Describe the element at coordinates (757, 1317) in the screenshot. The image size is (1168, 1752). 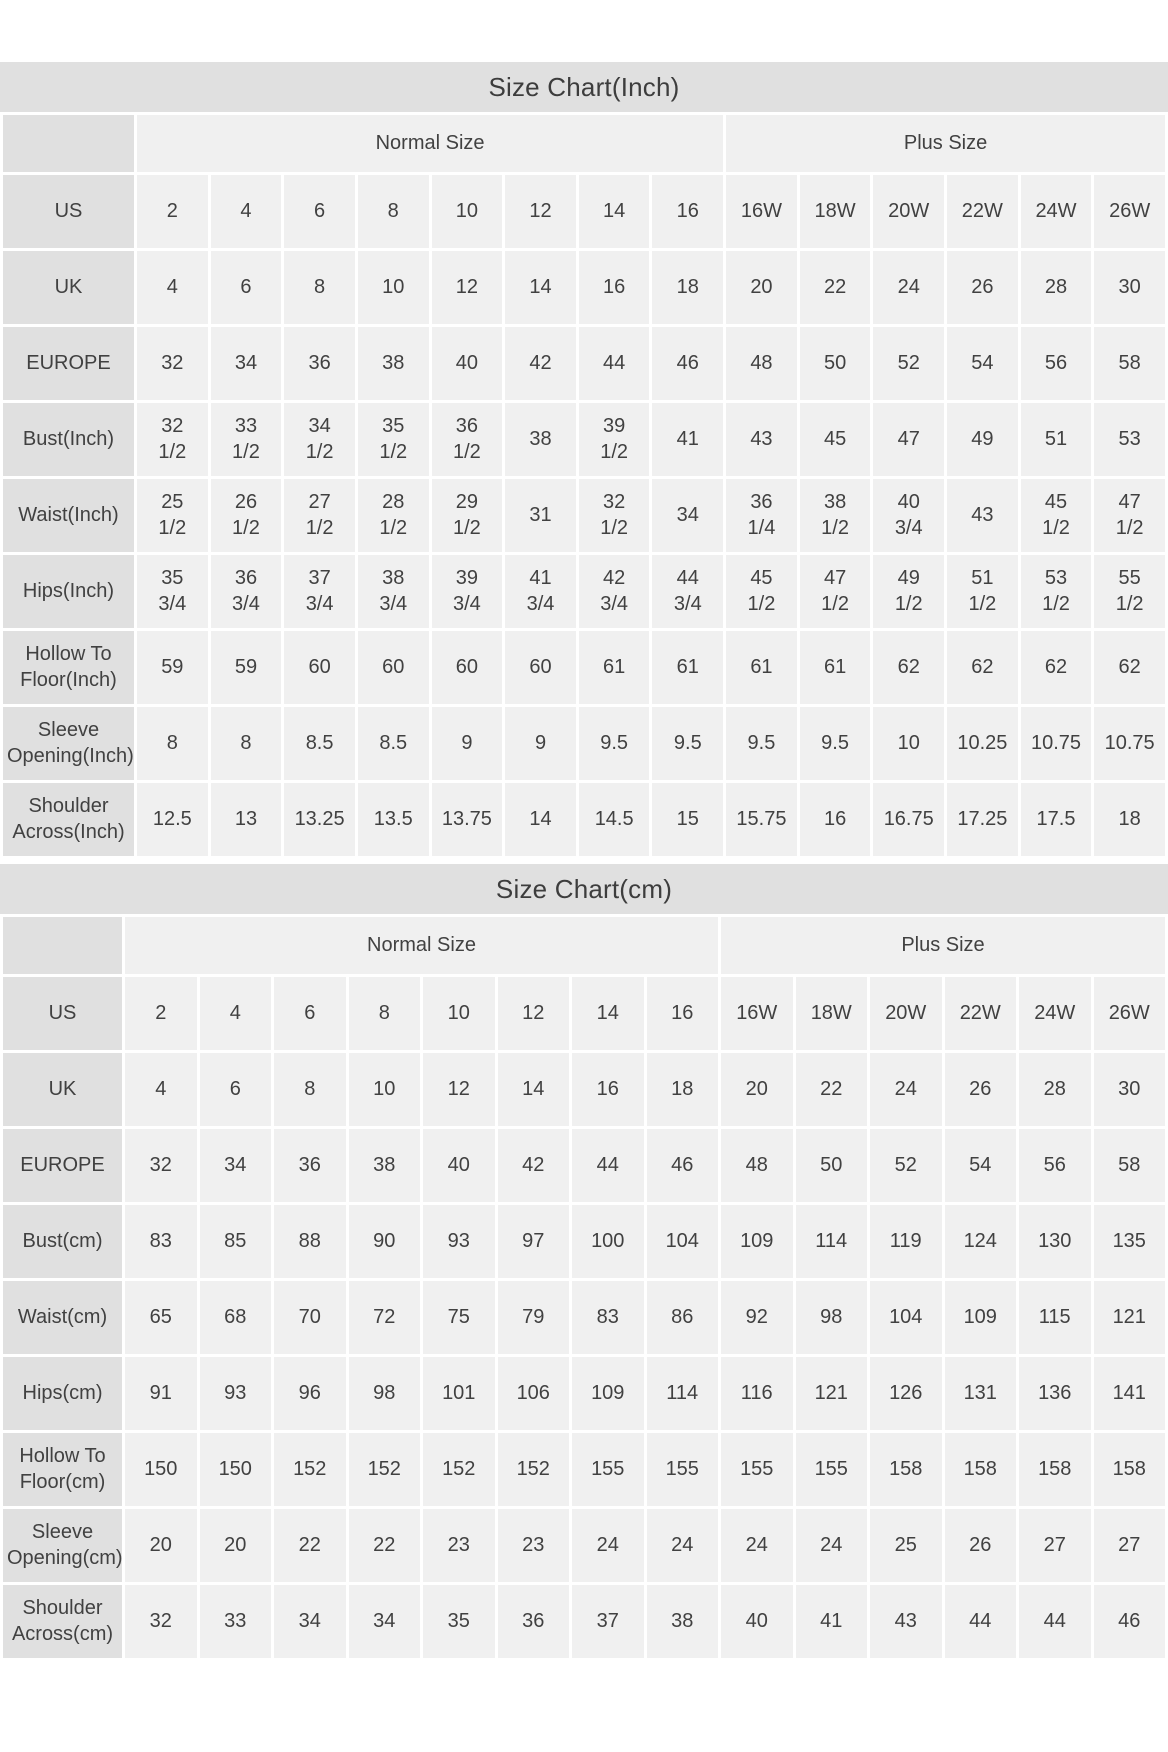
I see `size-value-cell: 92` at that location.